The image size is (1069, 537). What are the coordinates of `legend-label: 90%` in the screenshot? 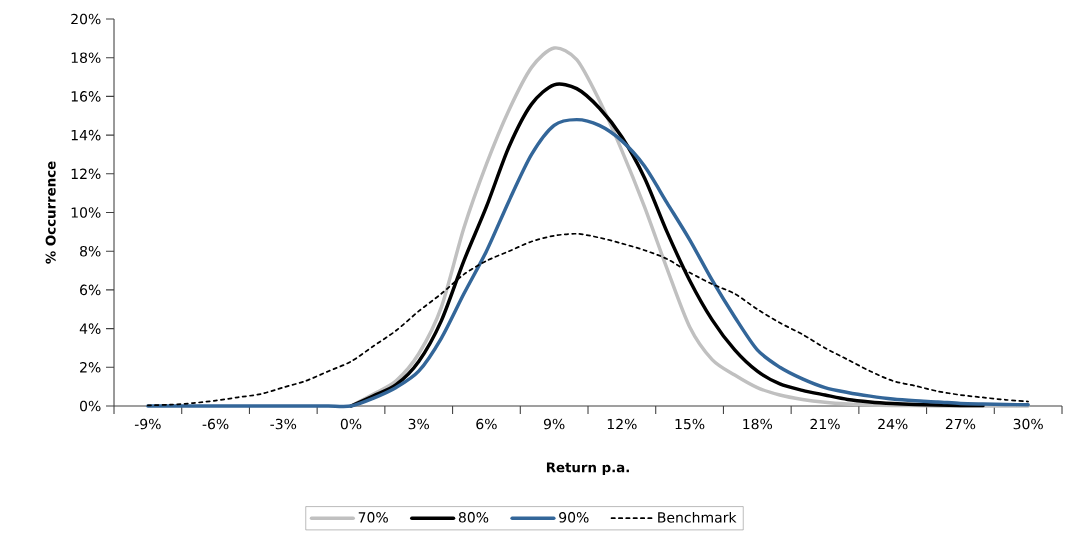 It's located at (574, 517).